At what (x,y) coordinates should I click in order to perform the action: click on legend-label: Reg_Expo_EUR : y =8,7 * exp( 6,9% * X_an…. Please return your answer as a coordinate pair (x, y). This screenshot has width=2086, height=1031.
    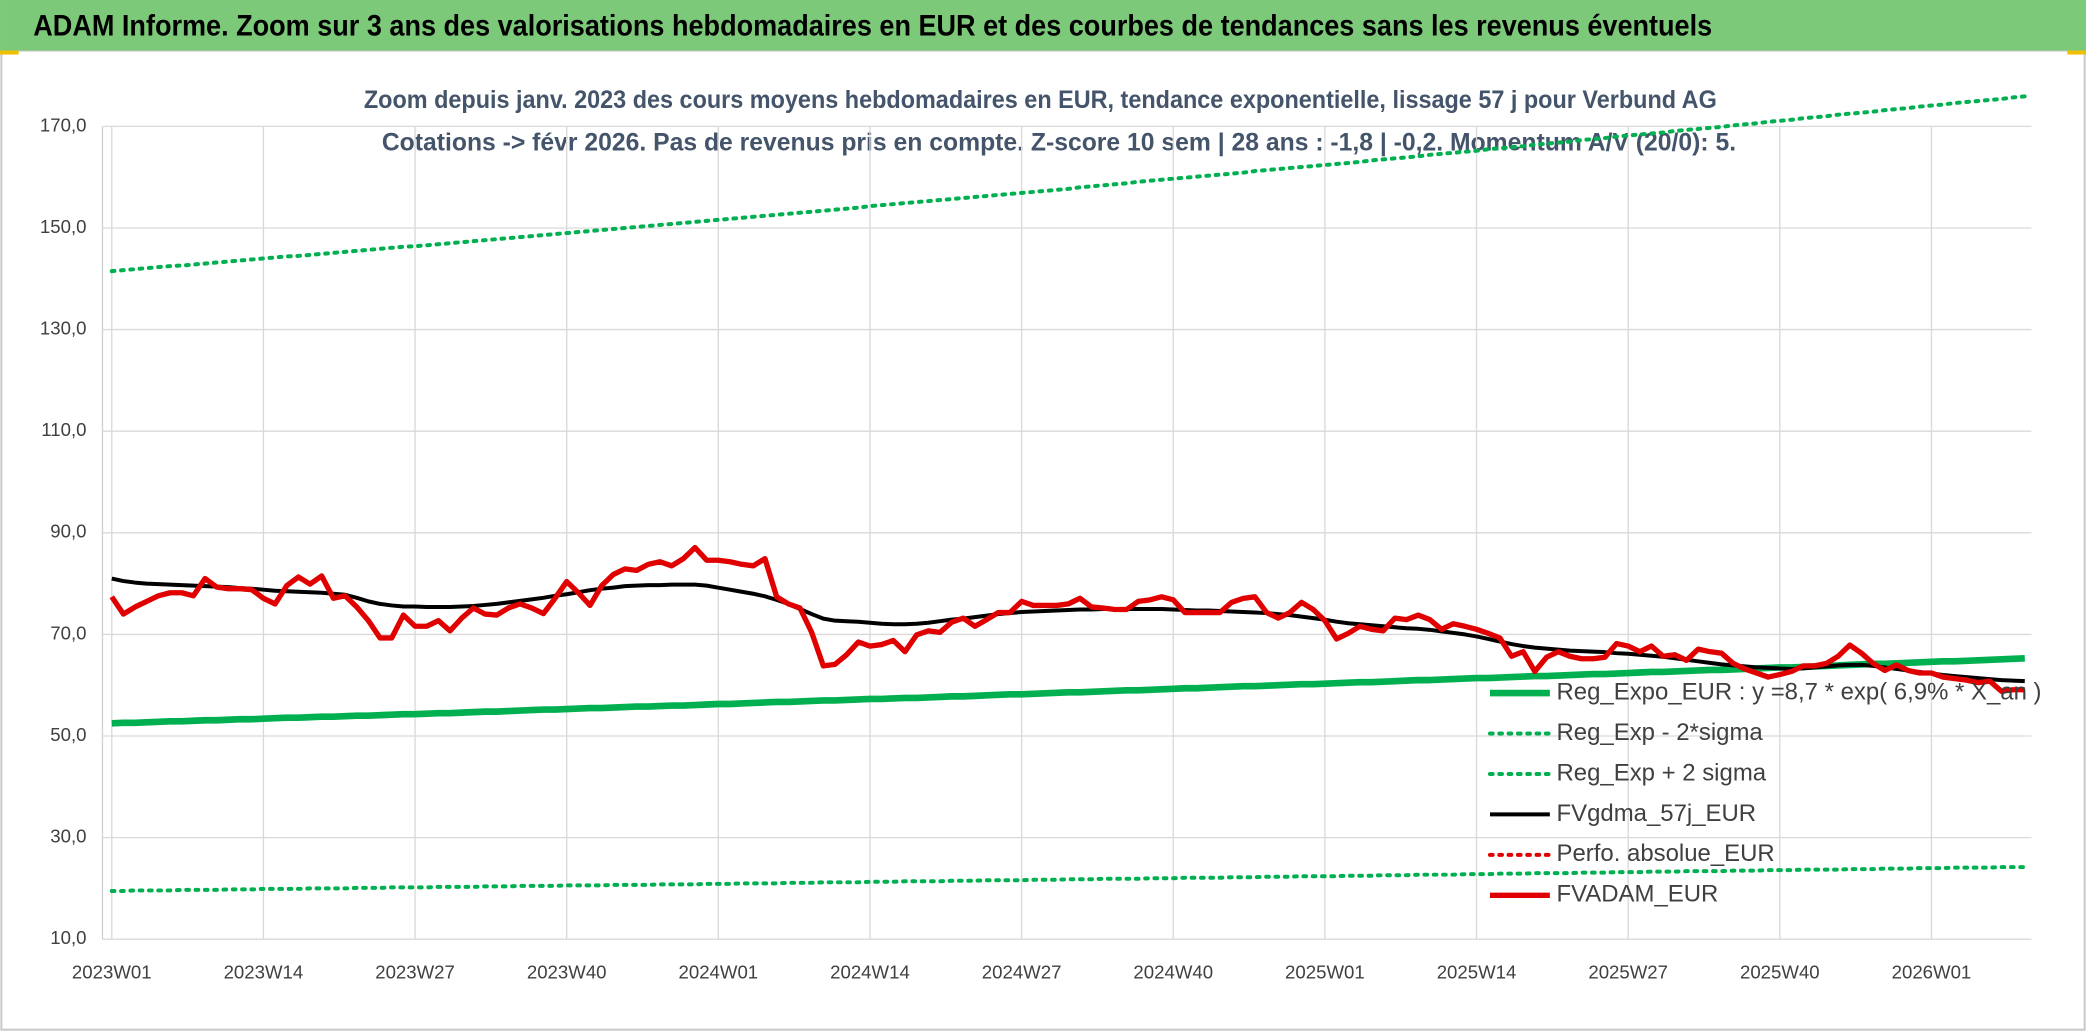
    Looking at the image, I should click on (1799, 691).